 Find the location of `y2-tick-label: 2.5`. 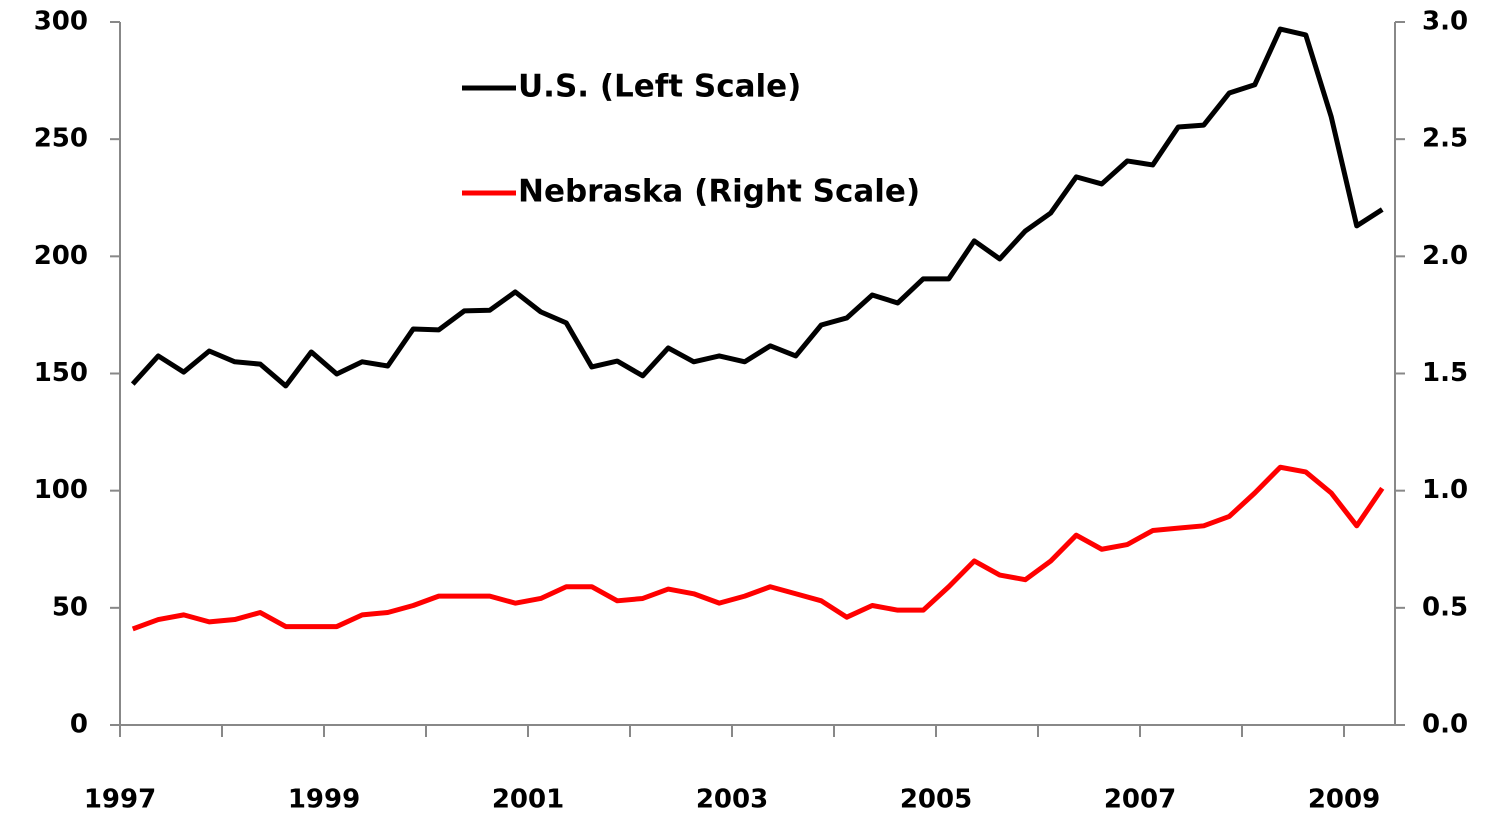

y2-tick-label: 2.5 is located at coordinates (1445, 139).